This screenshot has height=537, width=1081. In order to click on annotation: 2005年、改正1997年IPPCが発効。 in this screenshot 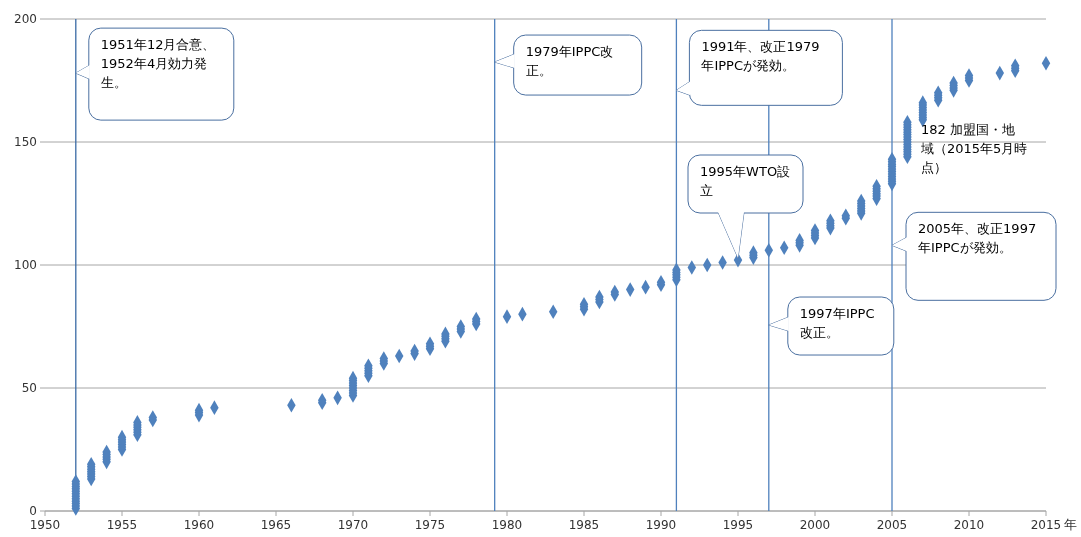, I will do `click(977, 238)`.